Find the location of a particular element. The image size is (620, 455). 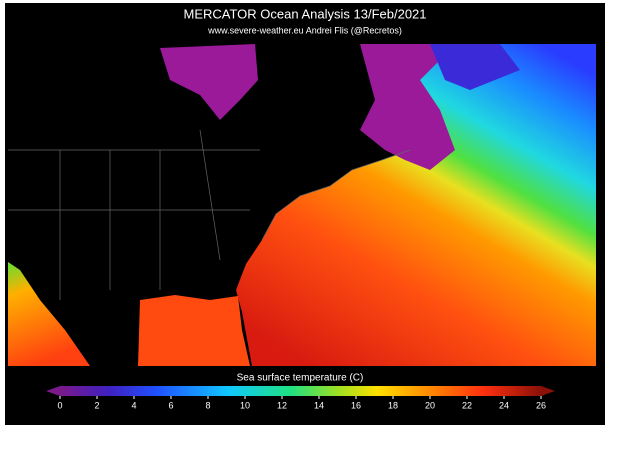

title: MERCATOR Ocean Analysis 13/Feb/2021 is located at coordinates (304, 13).